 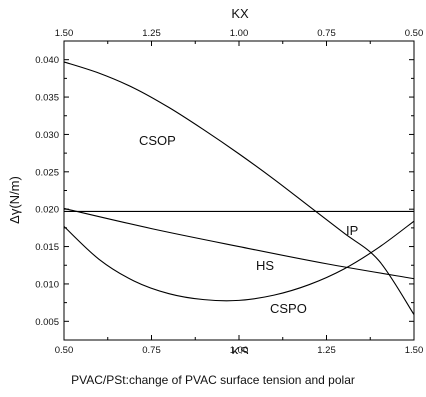 What do you see at coordinates (14, 200) in the screenshot?
I see `y-axis-title: Δγ(N/m)` at bounding box center [14, 200].